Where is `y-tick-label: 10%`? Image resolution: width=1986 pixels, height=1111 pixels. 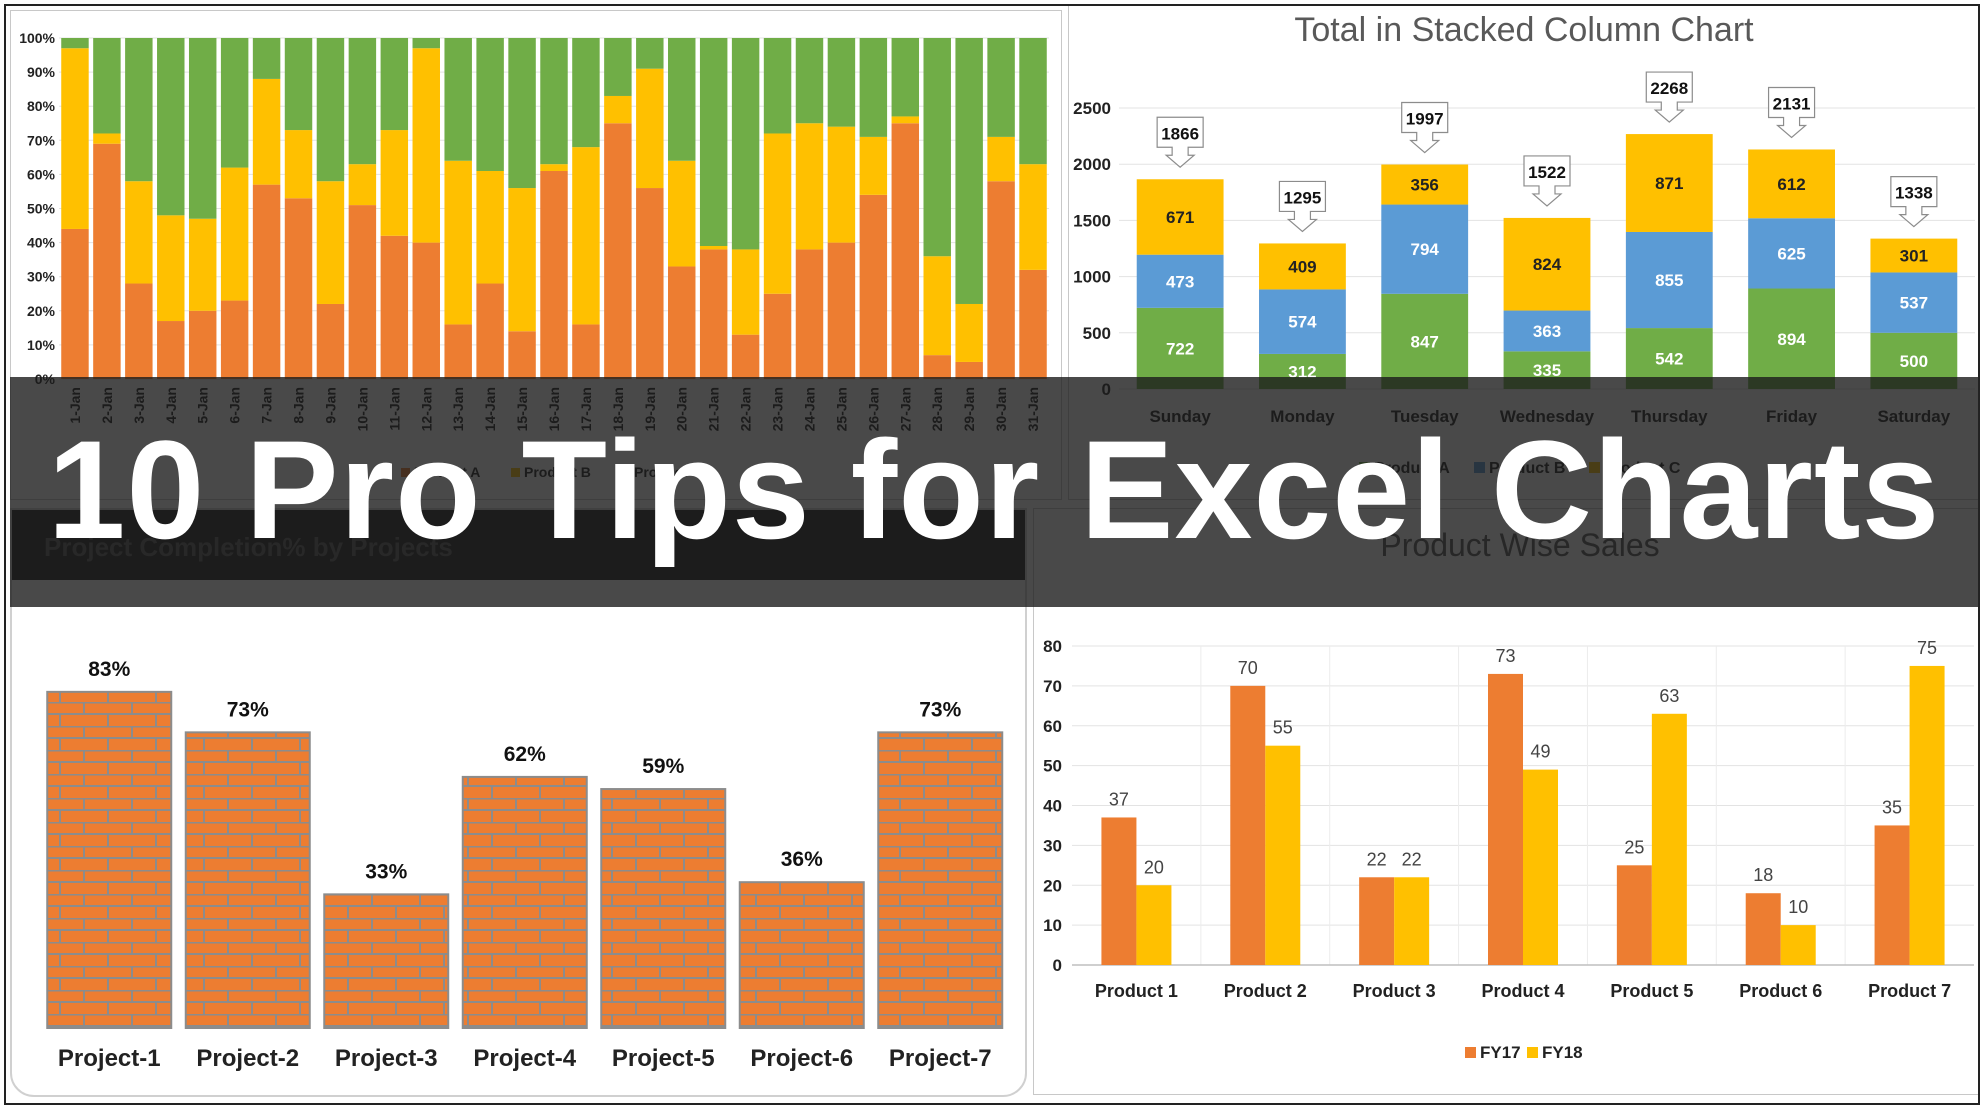
y-tick-label: 10% is located at coordinates (41, 345).